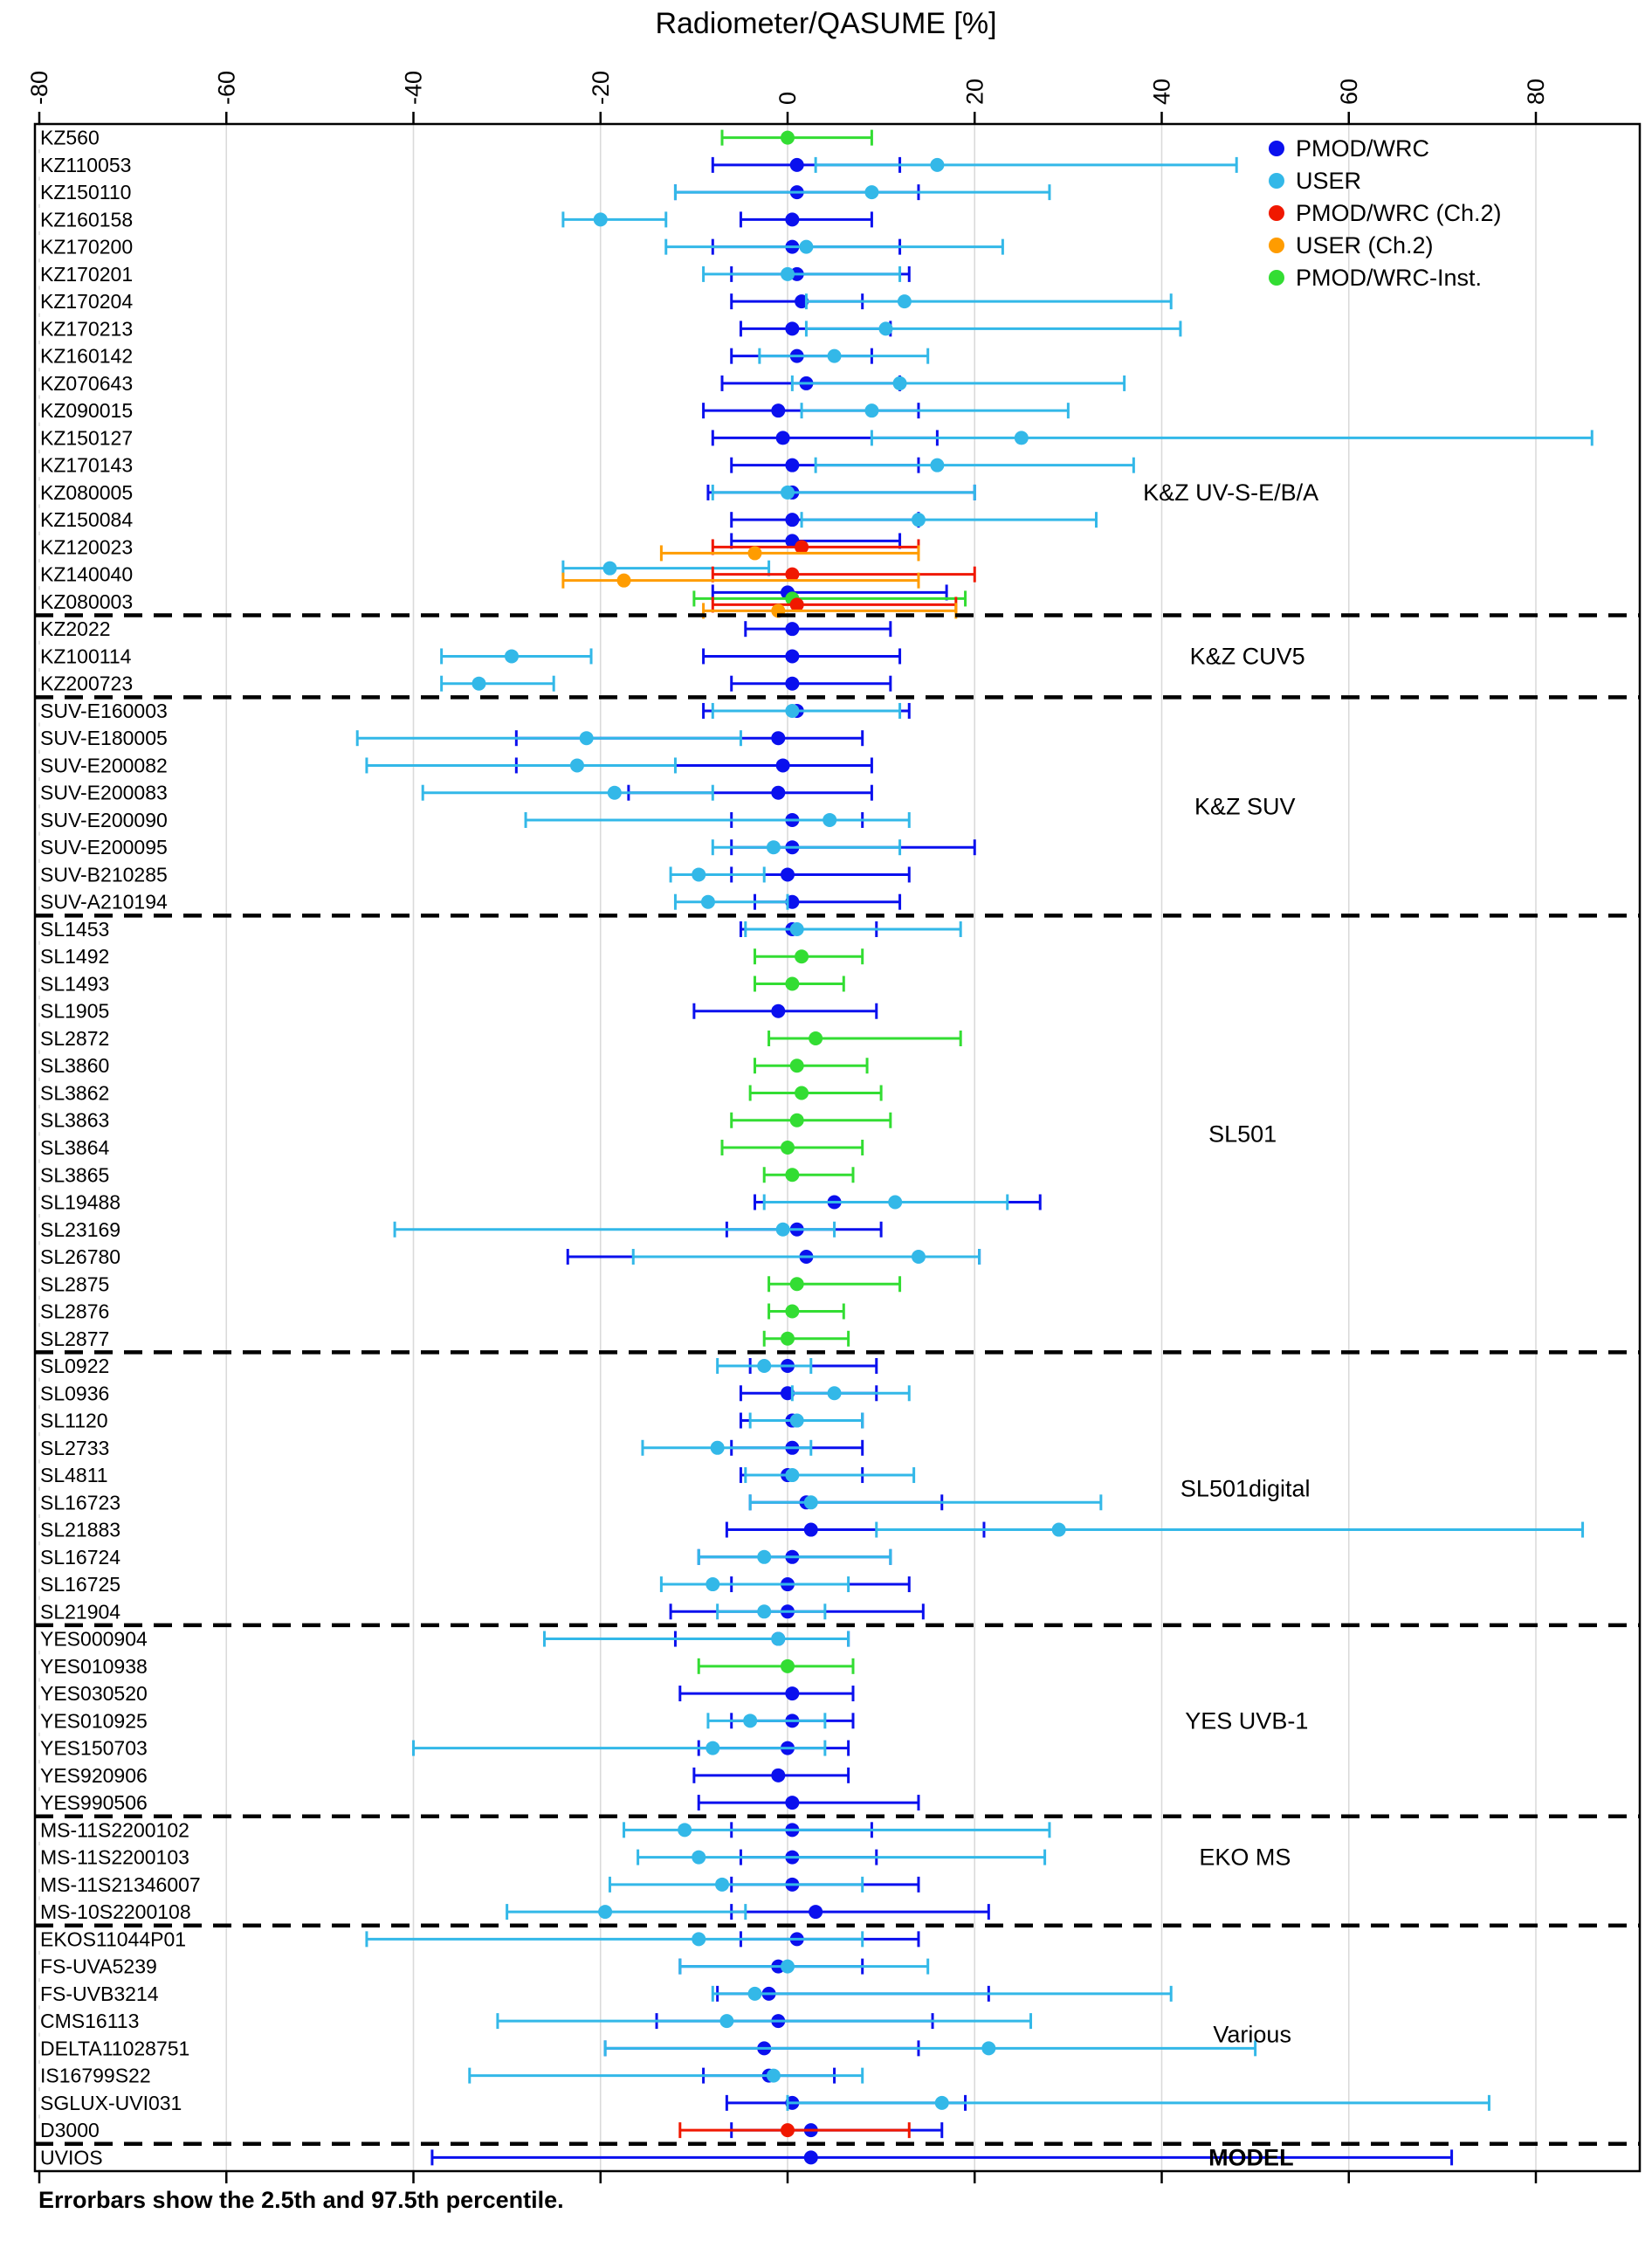 Image resolution: width=1652 pixels, height=2241 pixels. What do you see at coordinates (114, 1829) in the screenshot?
I see `row-label: MS-11S2200102` at bounding box center [114, 1829].